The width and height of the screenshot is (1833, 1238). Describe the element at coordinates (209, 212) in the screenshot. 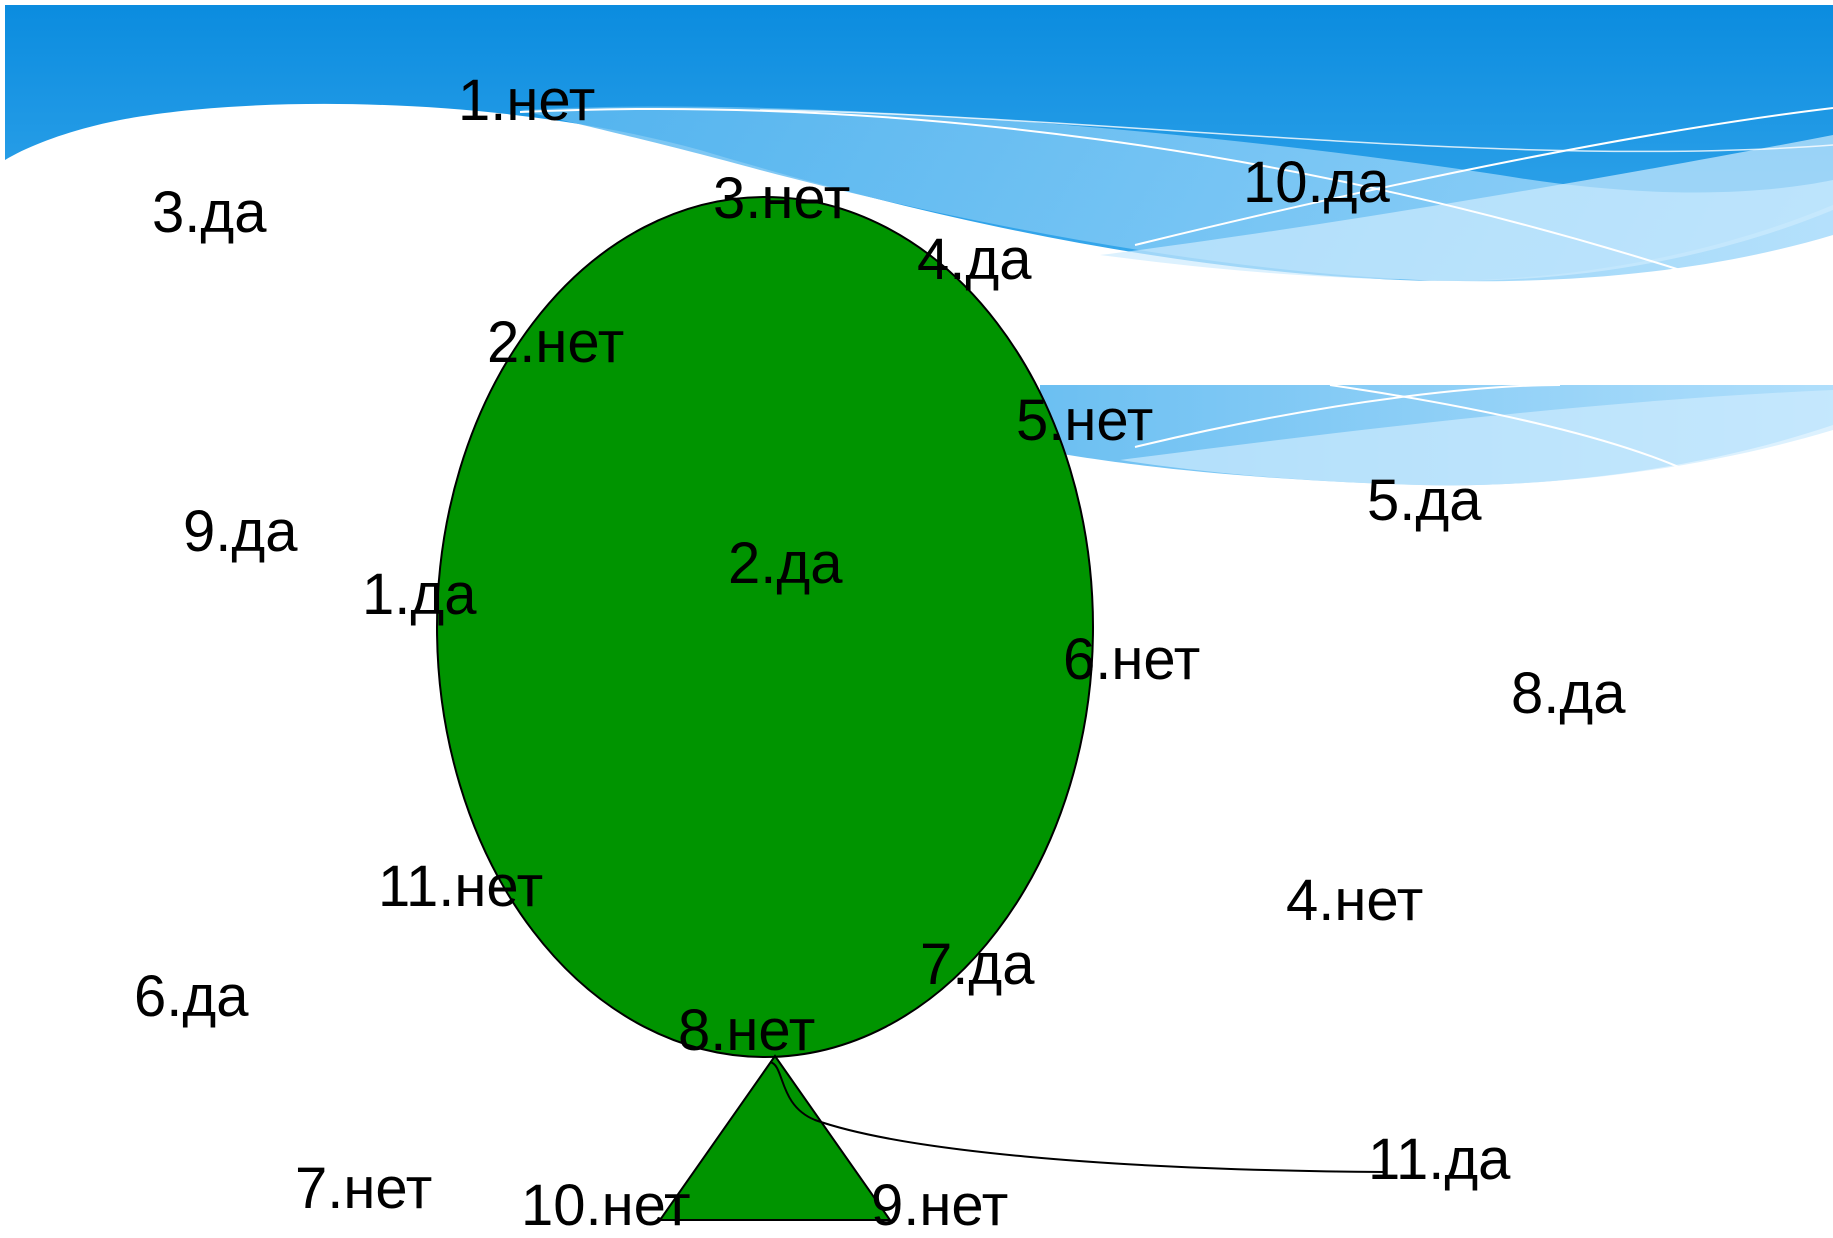

I see `answer-3-yes: 3.да` at that location.